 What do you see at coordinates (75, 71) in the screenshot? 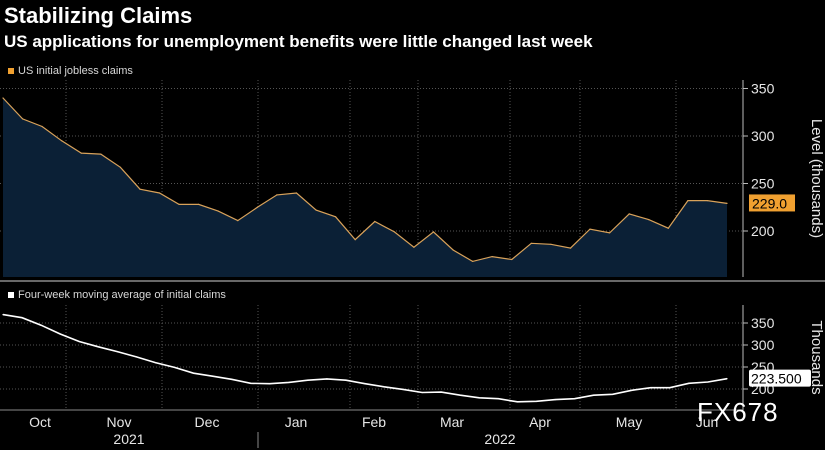
I see `legend-label-initial-claims: US initial jobless claims` at bounding box center [75, 71].